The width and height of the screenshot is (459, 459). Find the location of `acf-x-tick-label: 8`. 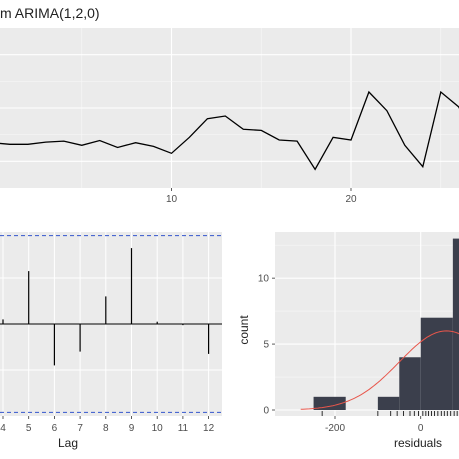

acf-x-tick-label: 8 is located at coordinates (106, 428).